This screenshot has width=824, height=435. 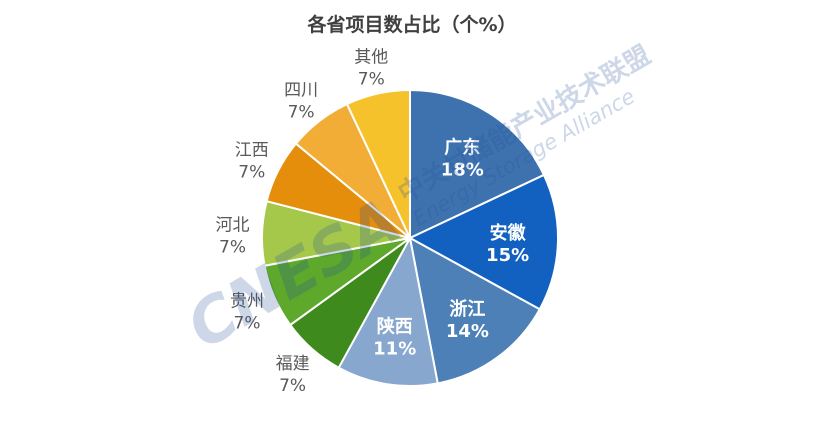 What do you see at coordinates (247, 324) in the screenshot?
I see `slice-6-value-label: 7%` at bounding box center [247, 324].